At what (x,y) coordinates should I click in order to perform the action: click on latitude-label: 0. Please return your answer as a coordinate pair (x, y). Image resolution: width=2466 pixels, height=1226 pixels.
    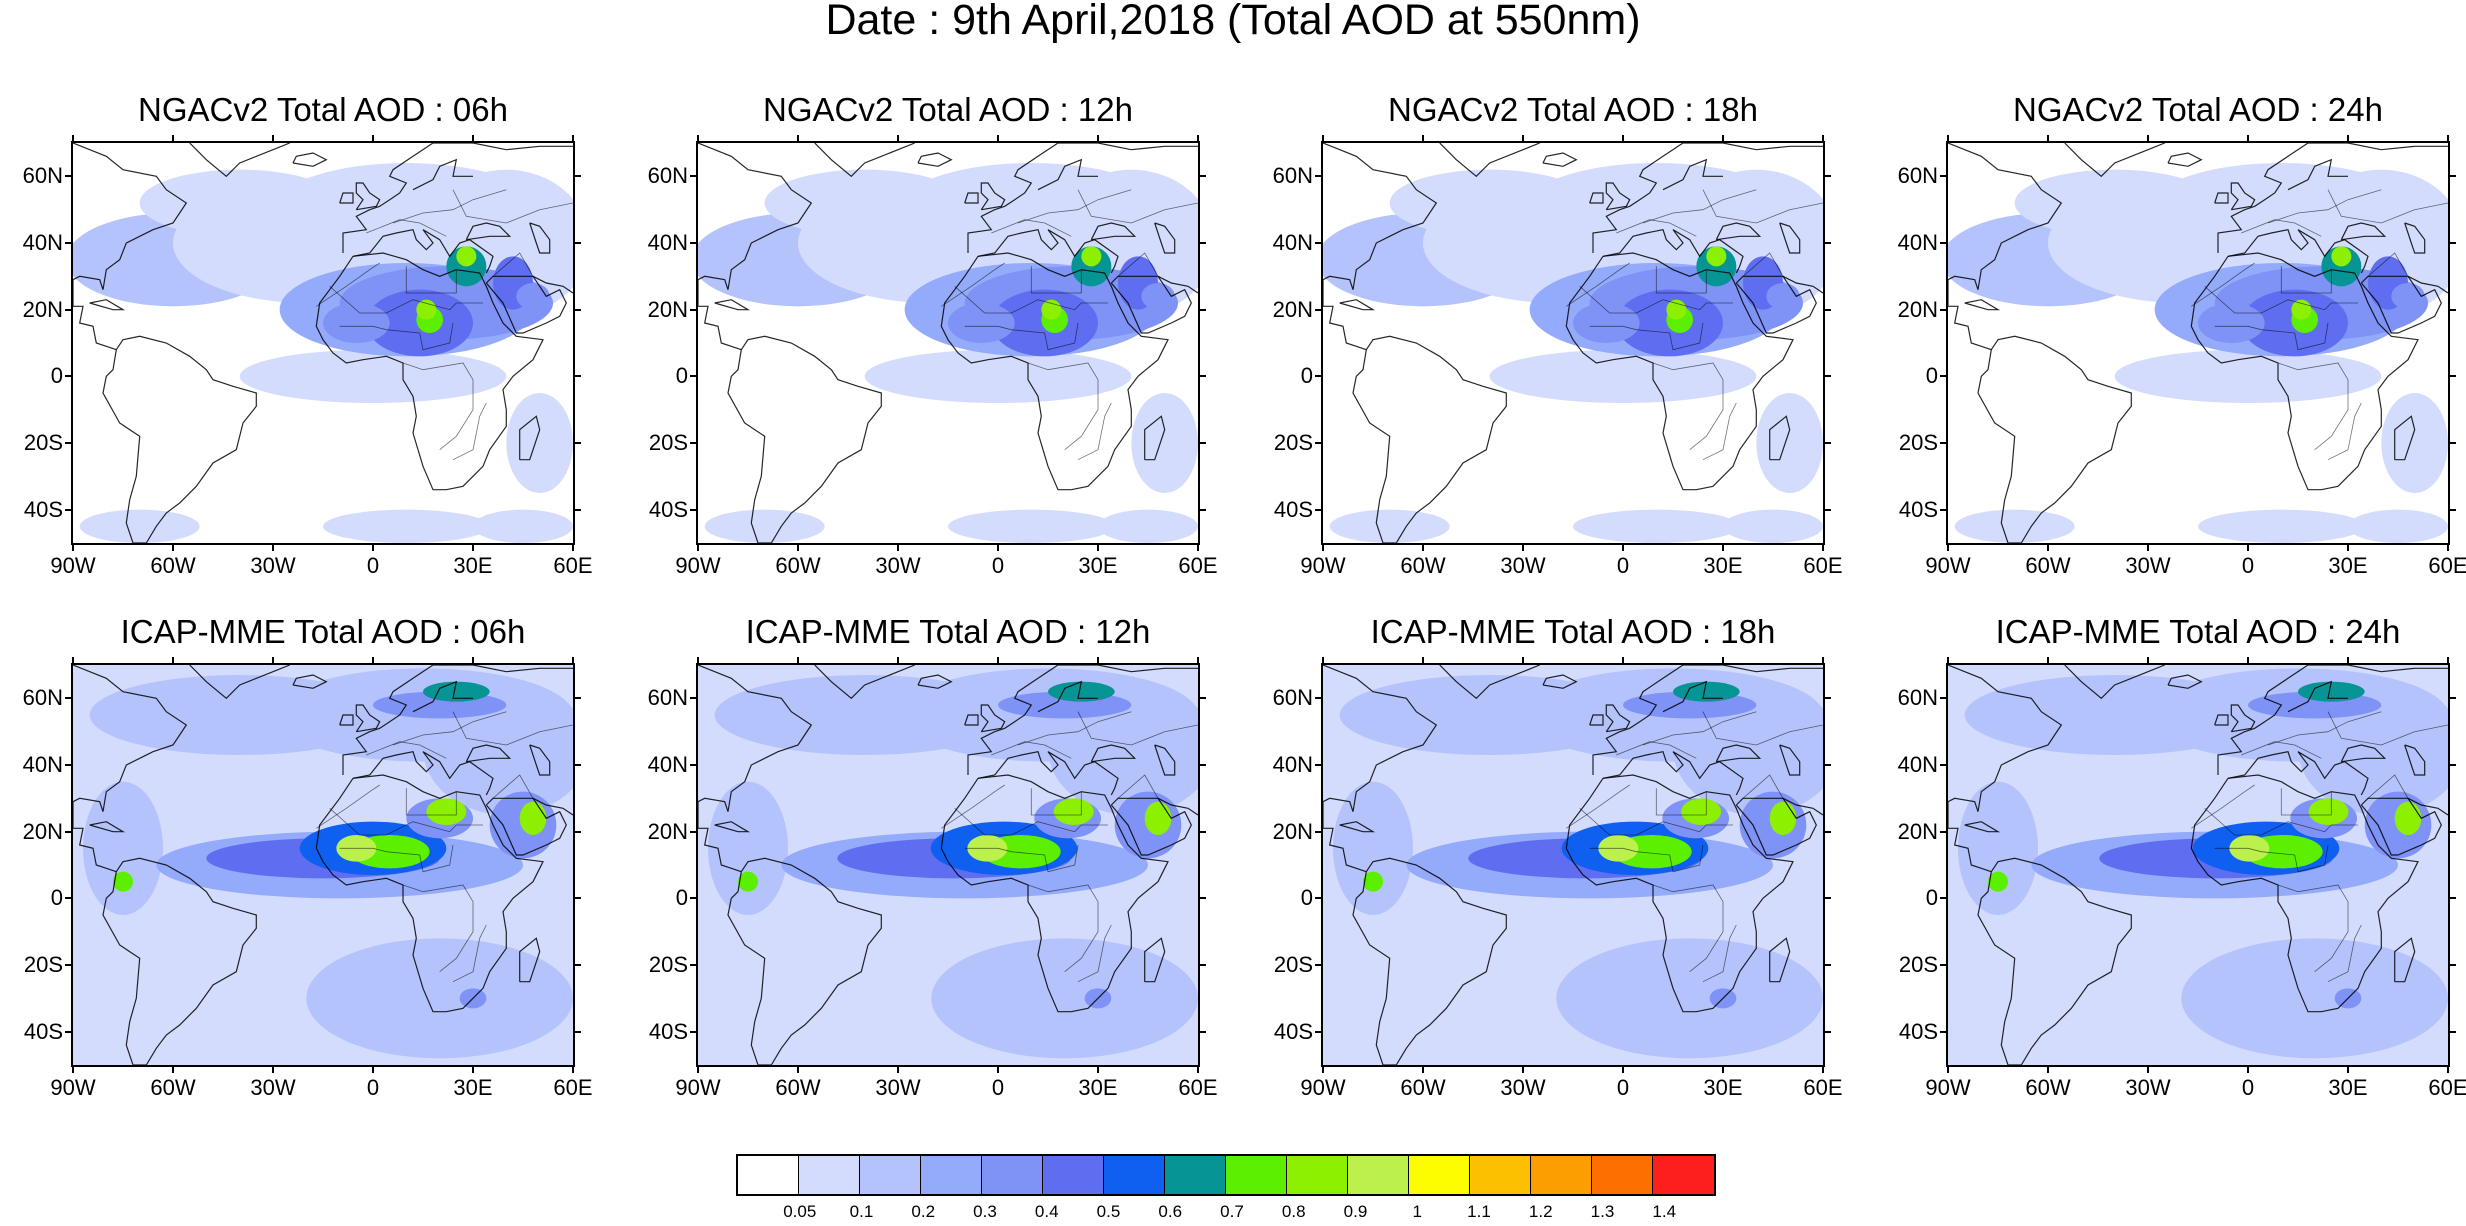
    Looking at the image, I should click on (56, 898).